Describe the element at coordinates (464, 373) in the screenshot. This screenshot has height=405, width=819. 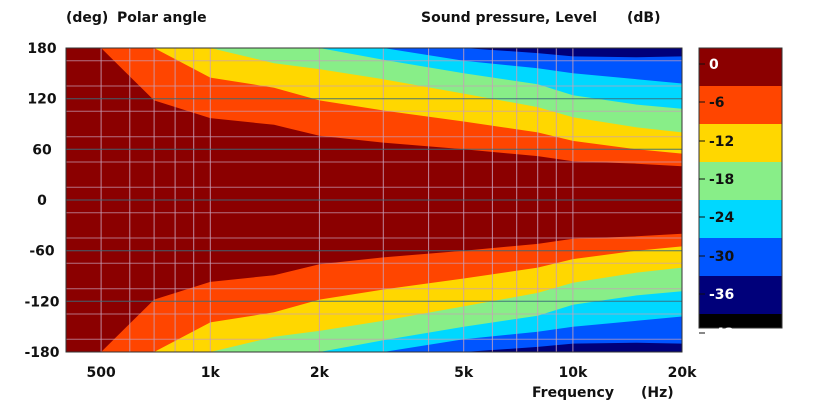
I see `x-tick-label: 5k` at that location.